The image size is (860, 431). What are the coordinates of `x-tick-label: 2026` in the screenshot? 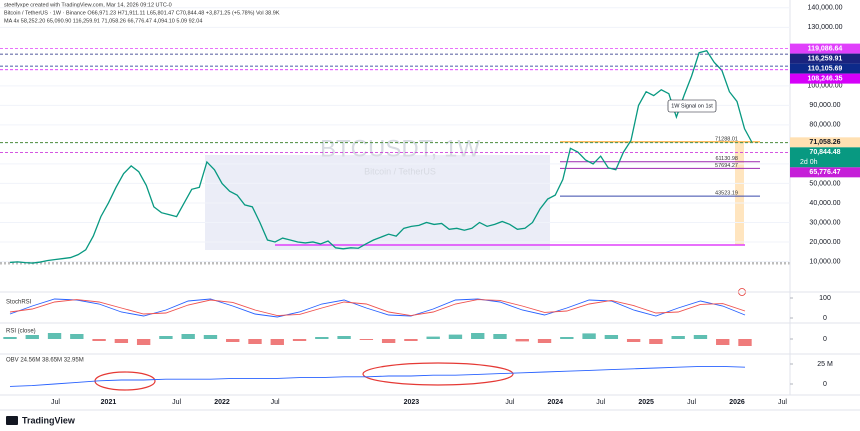 It's located at (737, 402).